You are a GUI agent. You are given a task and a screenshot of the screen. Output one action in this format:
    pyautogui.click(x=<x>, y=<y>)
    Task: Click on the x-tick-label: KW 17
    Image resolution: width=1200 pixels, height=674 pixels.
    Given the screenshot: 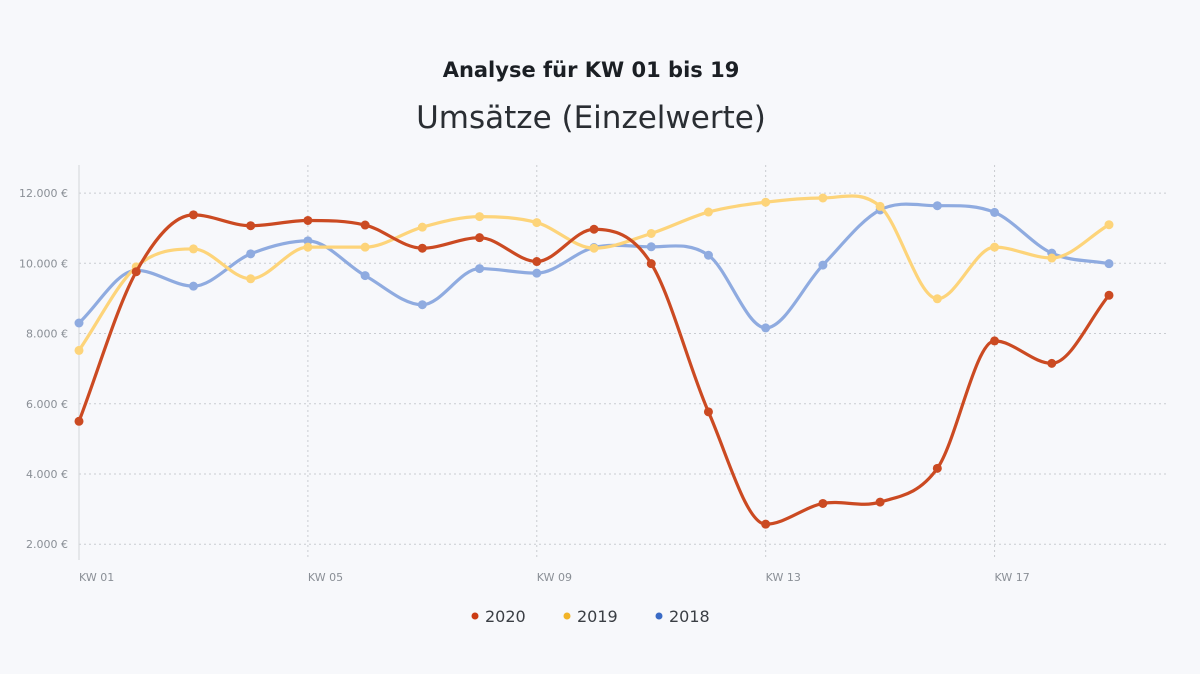 What is the action you would take?
    pyautogui.click(x=1012, y=577)
    